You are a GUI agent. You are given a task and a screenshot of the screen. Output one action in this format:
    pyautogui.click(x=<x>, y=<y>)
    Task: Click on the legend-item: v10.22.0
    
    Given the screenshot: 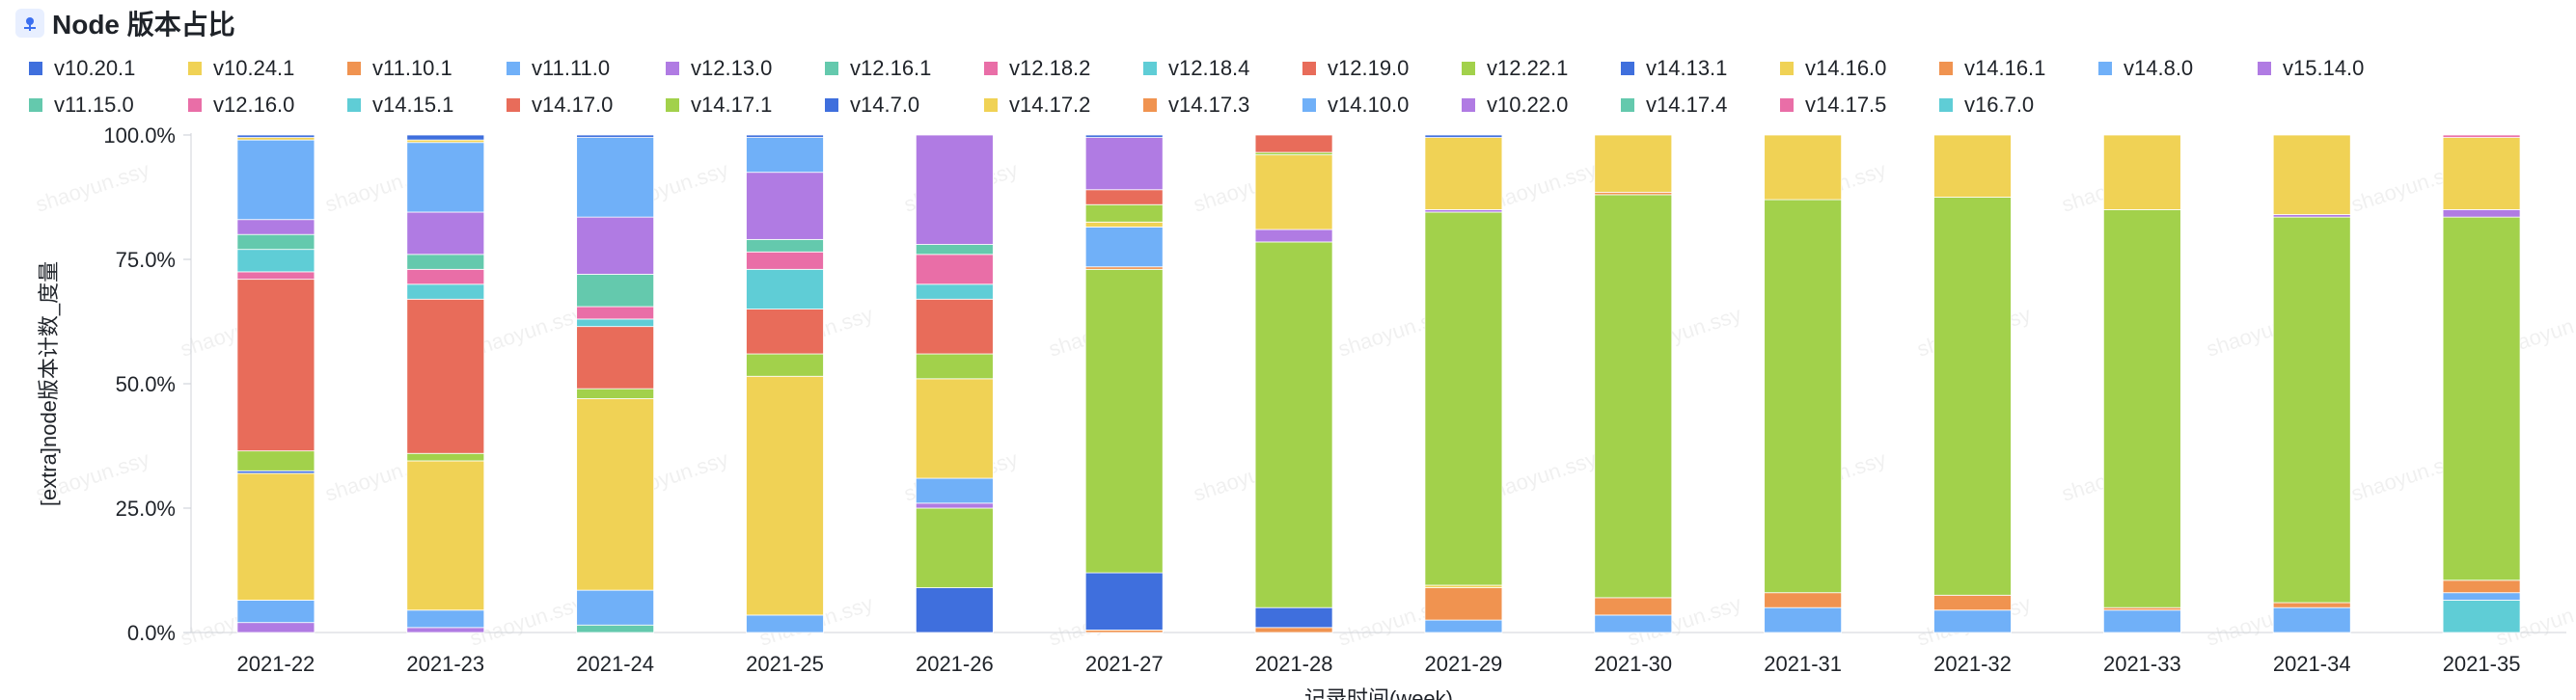 What is the action you would take?
    pyautogui.click(x=1542, y=105)
    